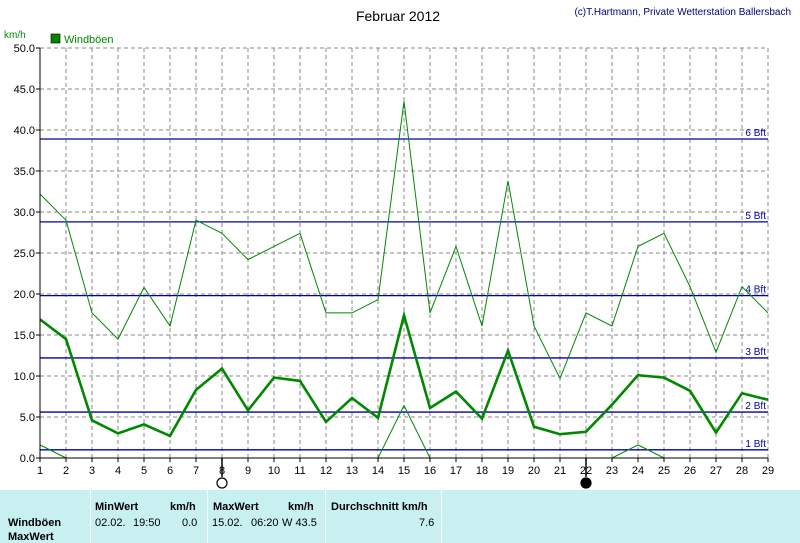  What do you see at coordinates (24, 336) in the screenshot?
I see `y-tick-label: 15.0` at bounding box center [24, 336].